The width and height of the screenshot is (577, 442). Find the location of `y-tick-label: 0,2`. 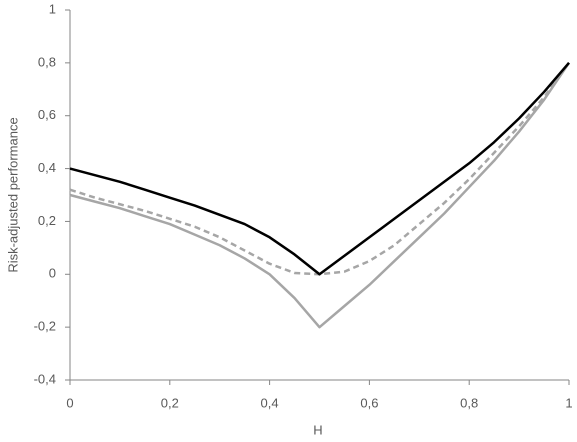

y-tick-label: 0,2 is located at coordinates (47, 220).